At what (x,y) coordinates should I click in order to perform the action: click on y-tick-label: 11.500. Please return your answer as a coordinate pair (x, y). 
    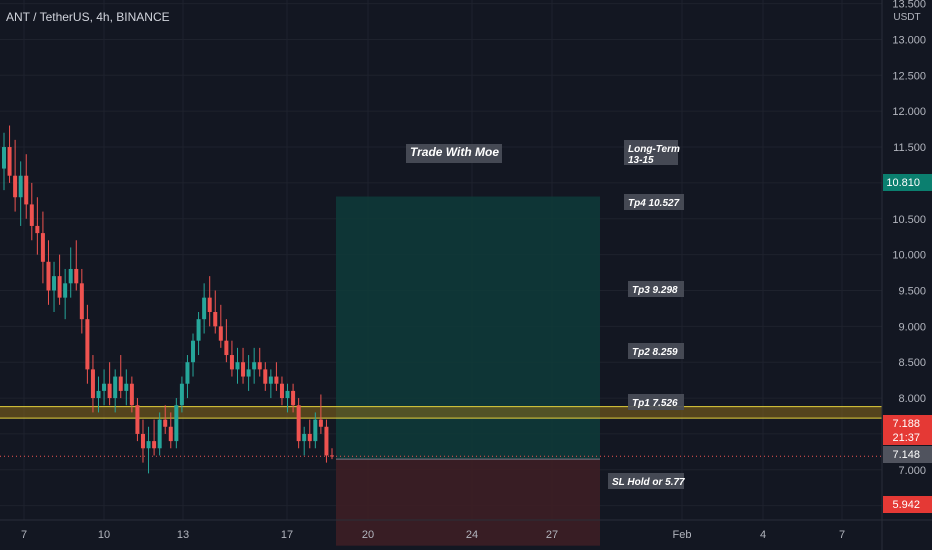
    Looking at the image, I should click on (909, 148).